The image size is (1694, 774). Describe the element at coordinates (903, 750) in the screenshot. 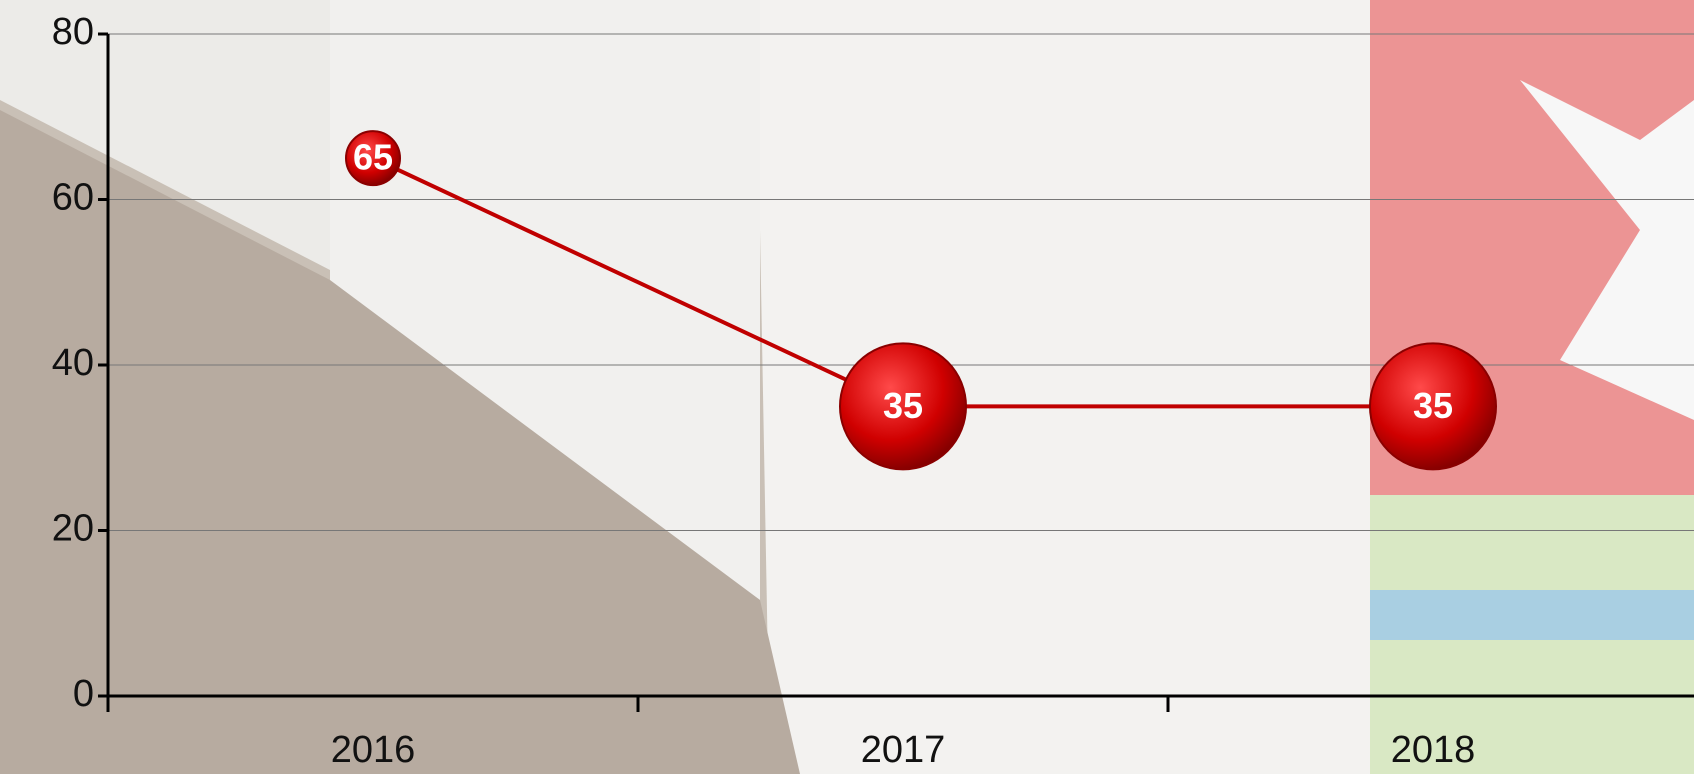

I see `x-tick-label: 2017` at that location.